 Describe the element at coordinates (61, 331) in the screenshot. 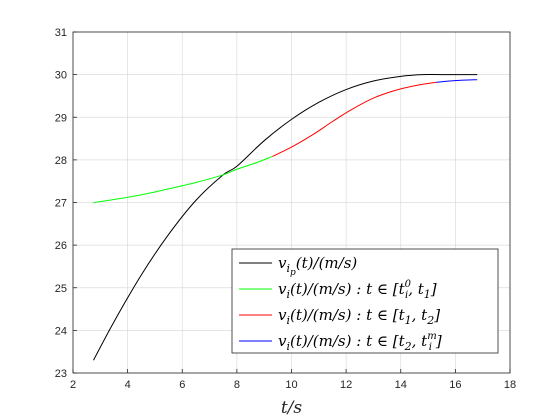

I see `y-tick-label: 24` at that location.